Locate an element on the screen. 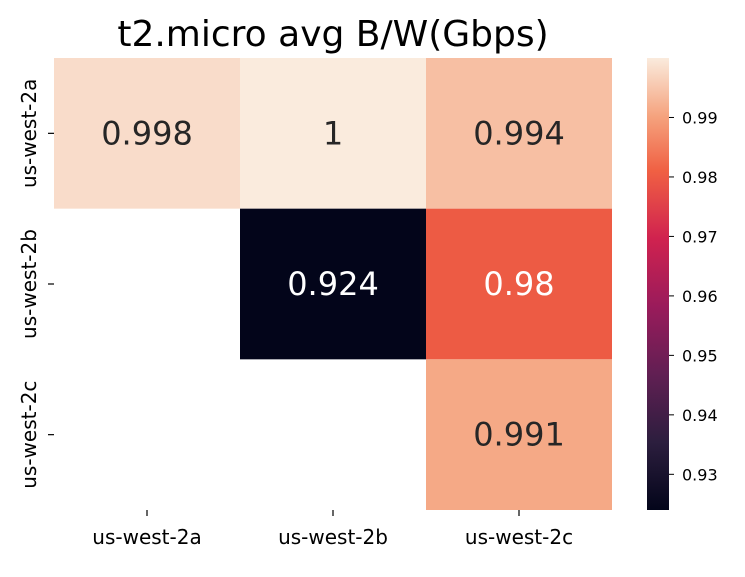 This screenshot has width=745, height=577. x-tick-label: us-west-2c is located at coordinates (519, 537).